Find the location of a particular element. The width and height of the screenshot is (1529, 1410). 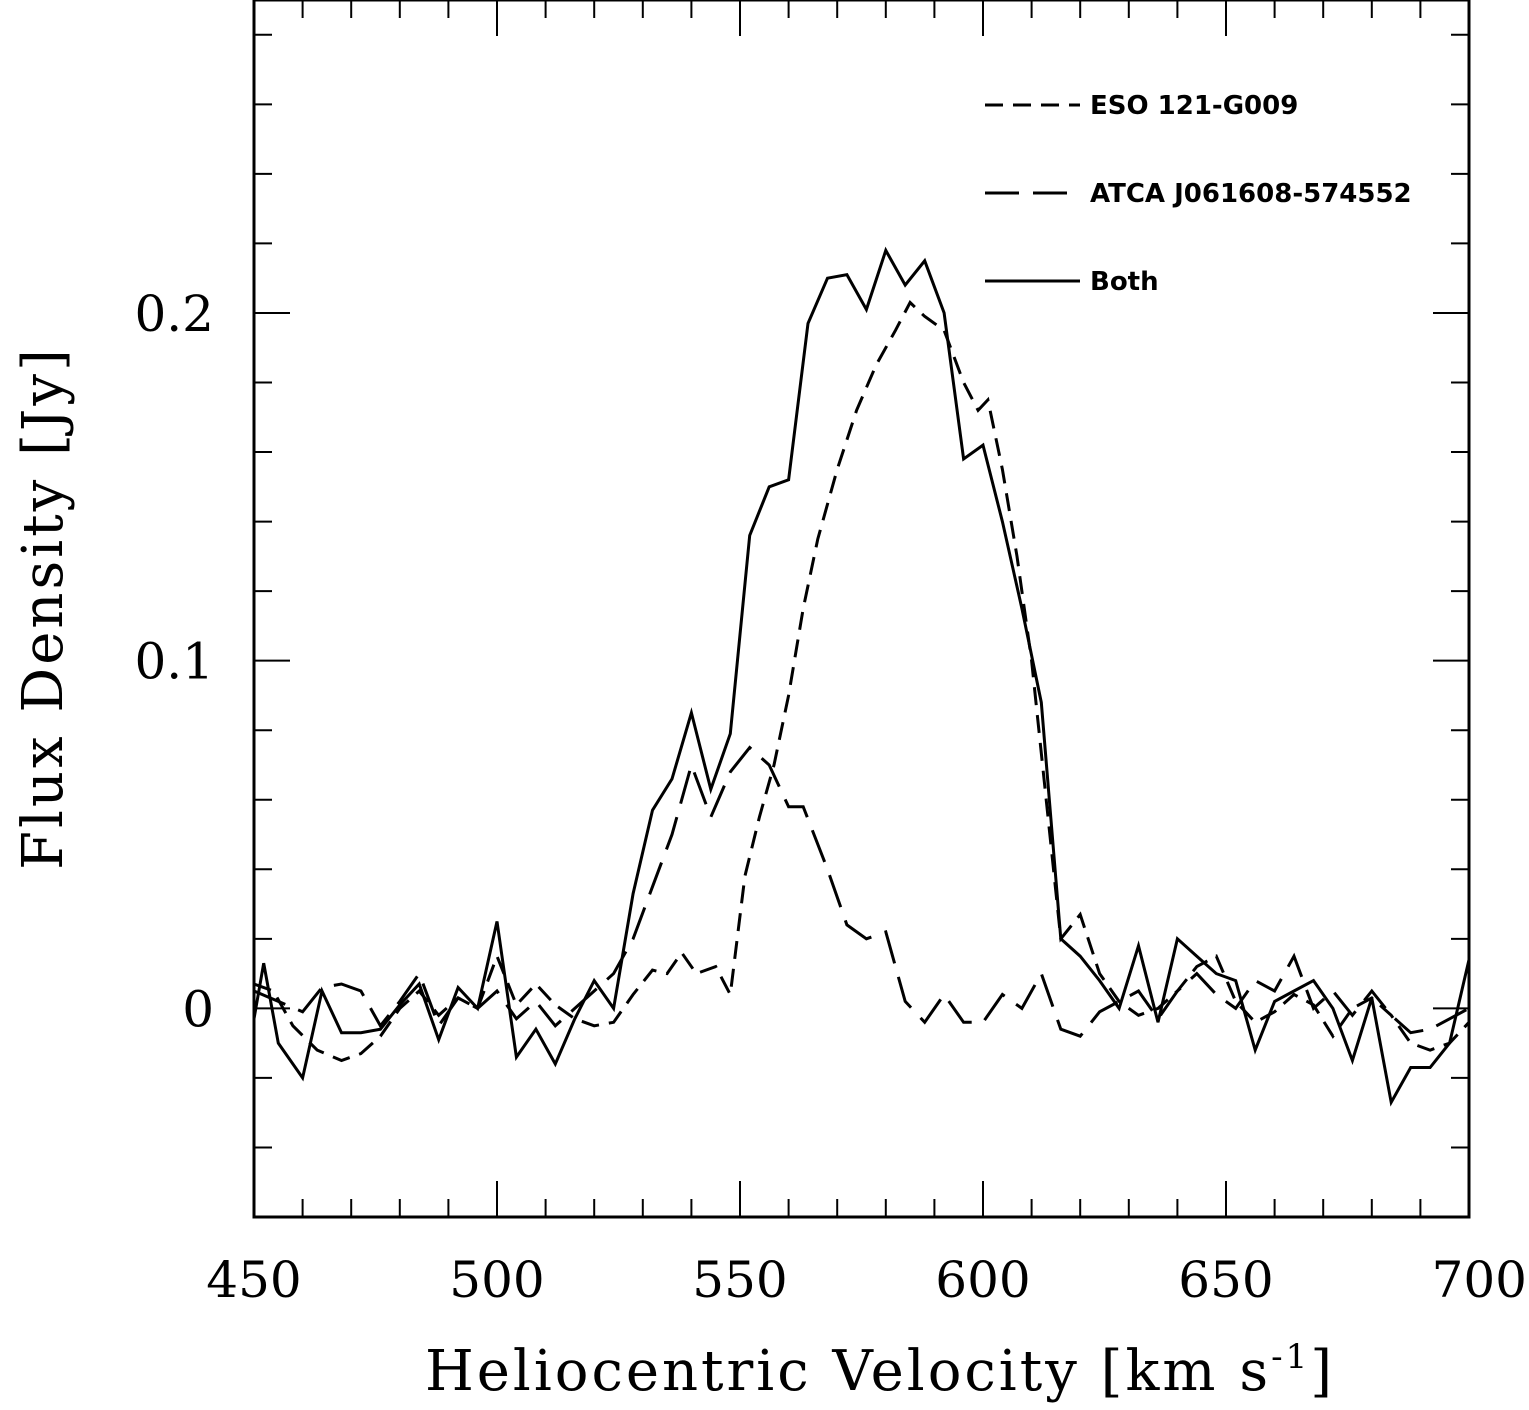

x-axis-title: Heliocentric Velocity [km s-1] is located at coordinates (880, 1370).